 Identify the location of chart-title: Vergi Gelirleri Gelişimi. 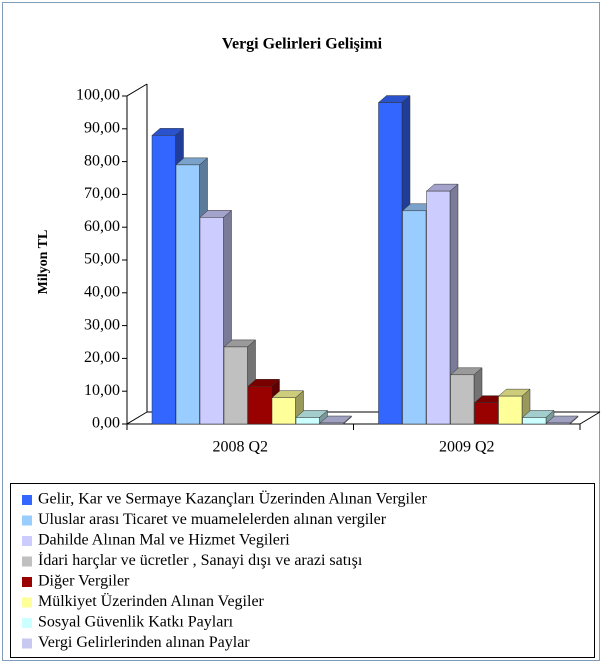
(302, 44).